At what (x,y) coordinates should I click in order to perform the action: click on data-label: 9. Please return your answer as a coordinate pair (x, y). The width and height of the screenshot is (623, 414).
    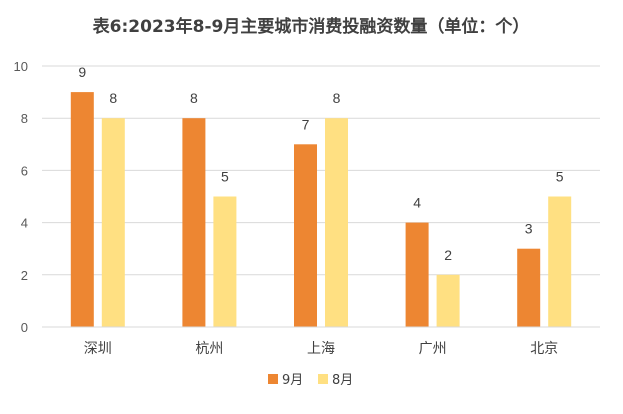
    Looking at the image, I should click on (82, 72).